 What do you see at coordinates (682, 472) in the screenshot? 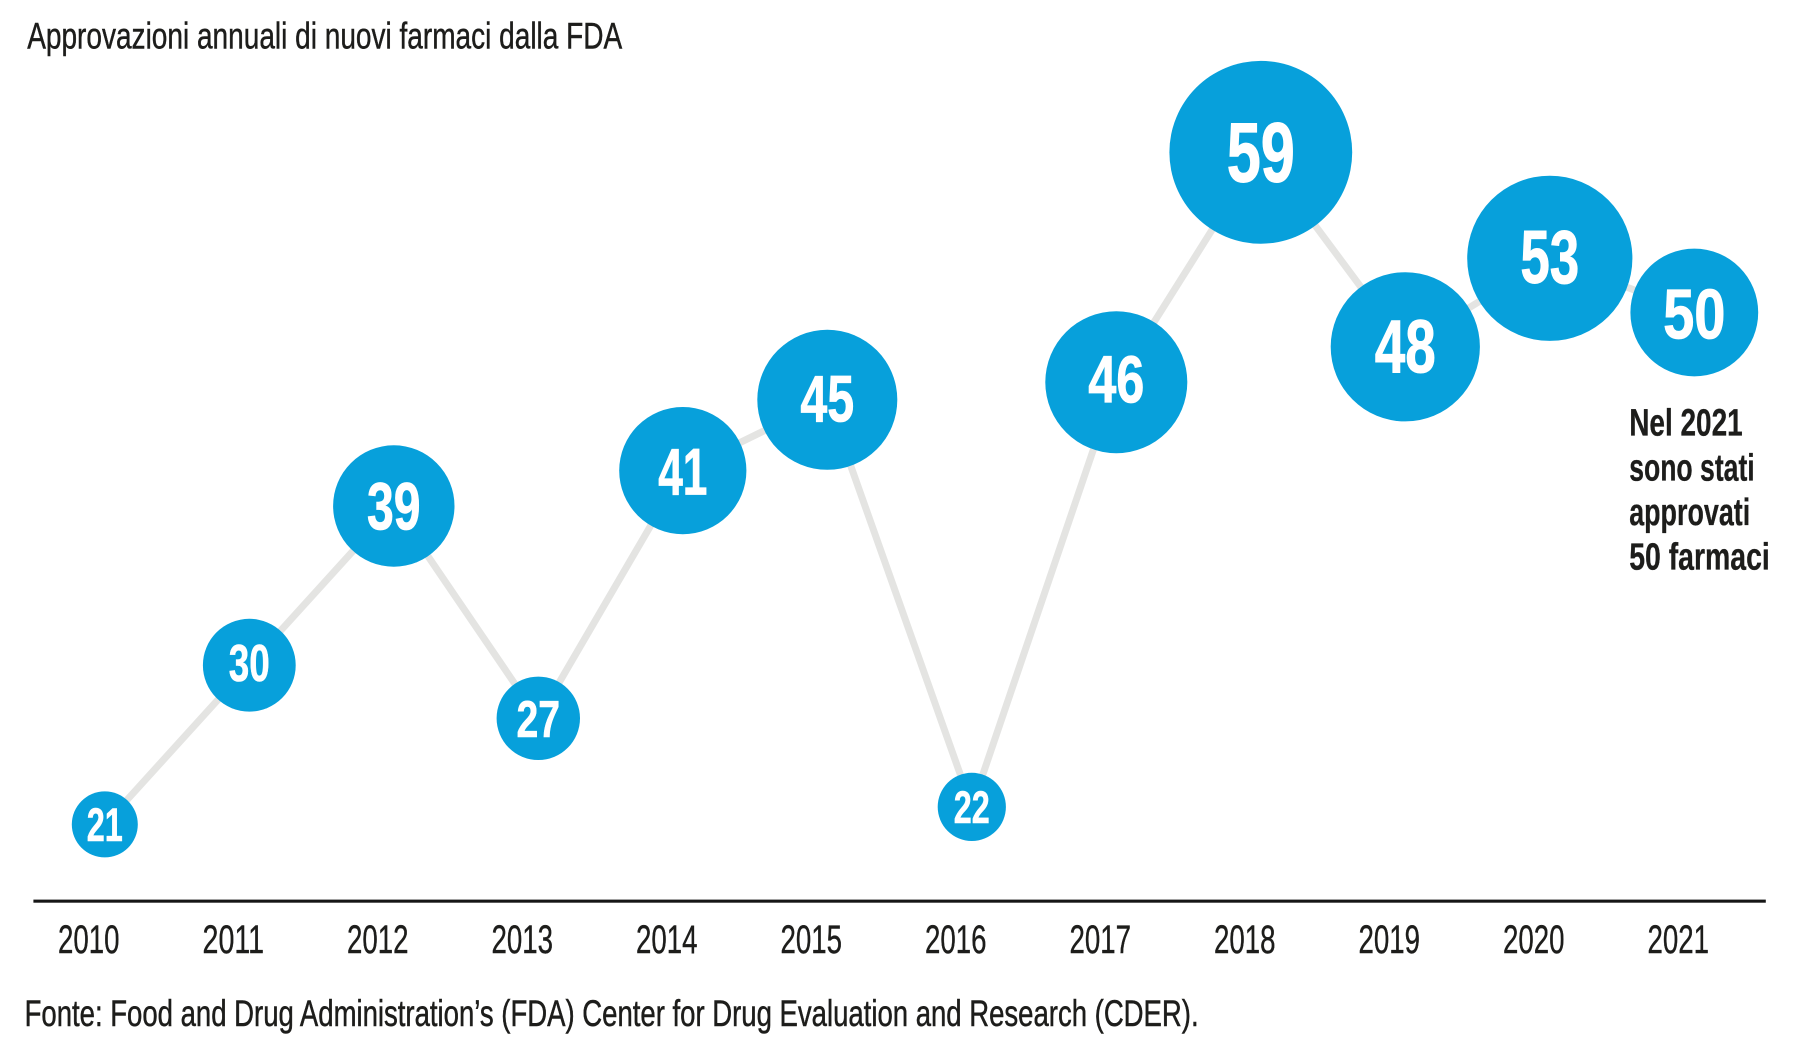
I see `svg-text: 41` at bounding box center [682, 472].